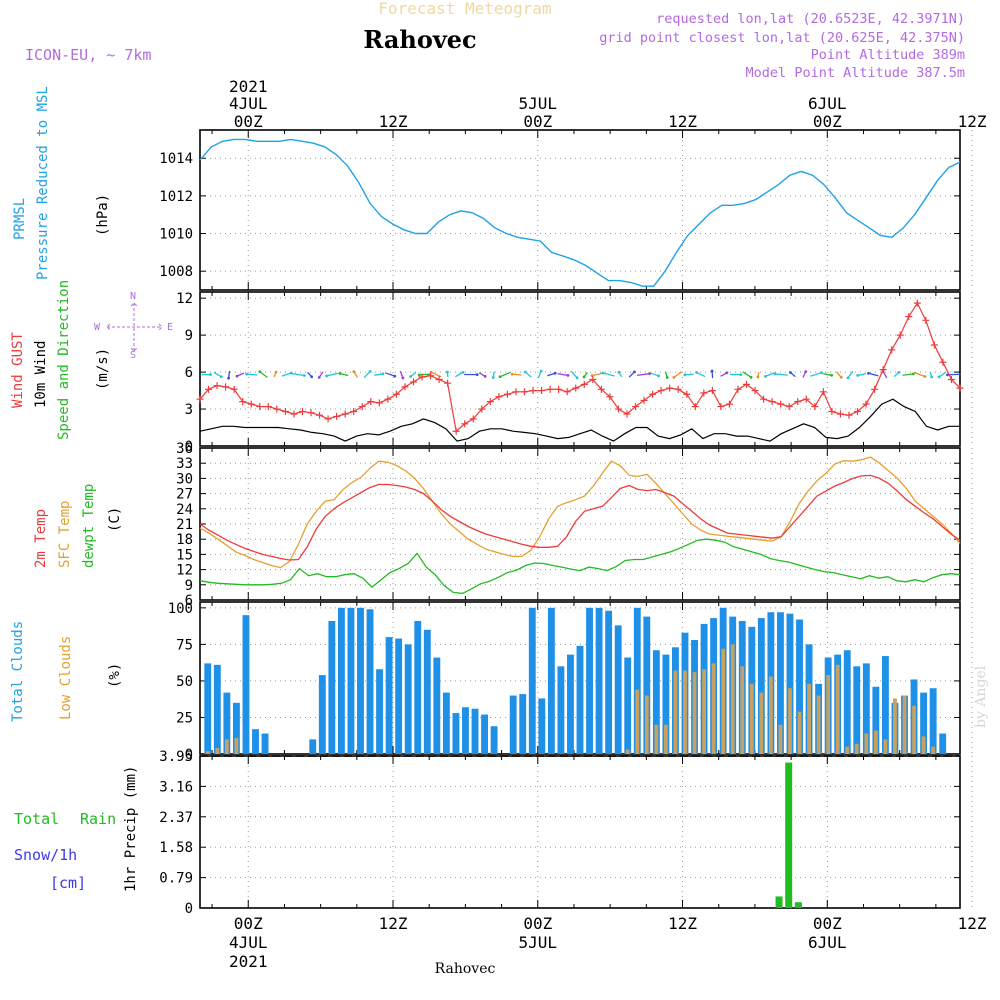 The height and width of the screenshot is (1000, 1000). Describe the element at coordinates (176, 272) in the screenshot. I see `y-tick-label: 1008` at that location.